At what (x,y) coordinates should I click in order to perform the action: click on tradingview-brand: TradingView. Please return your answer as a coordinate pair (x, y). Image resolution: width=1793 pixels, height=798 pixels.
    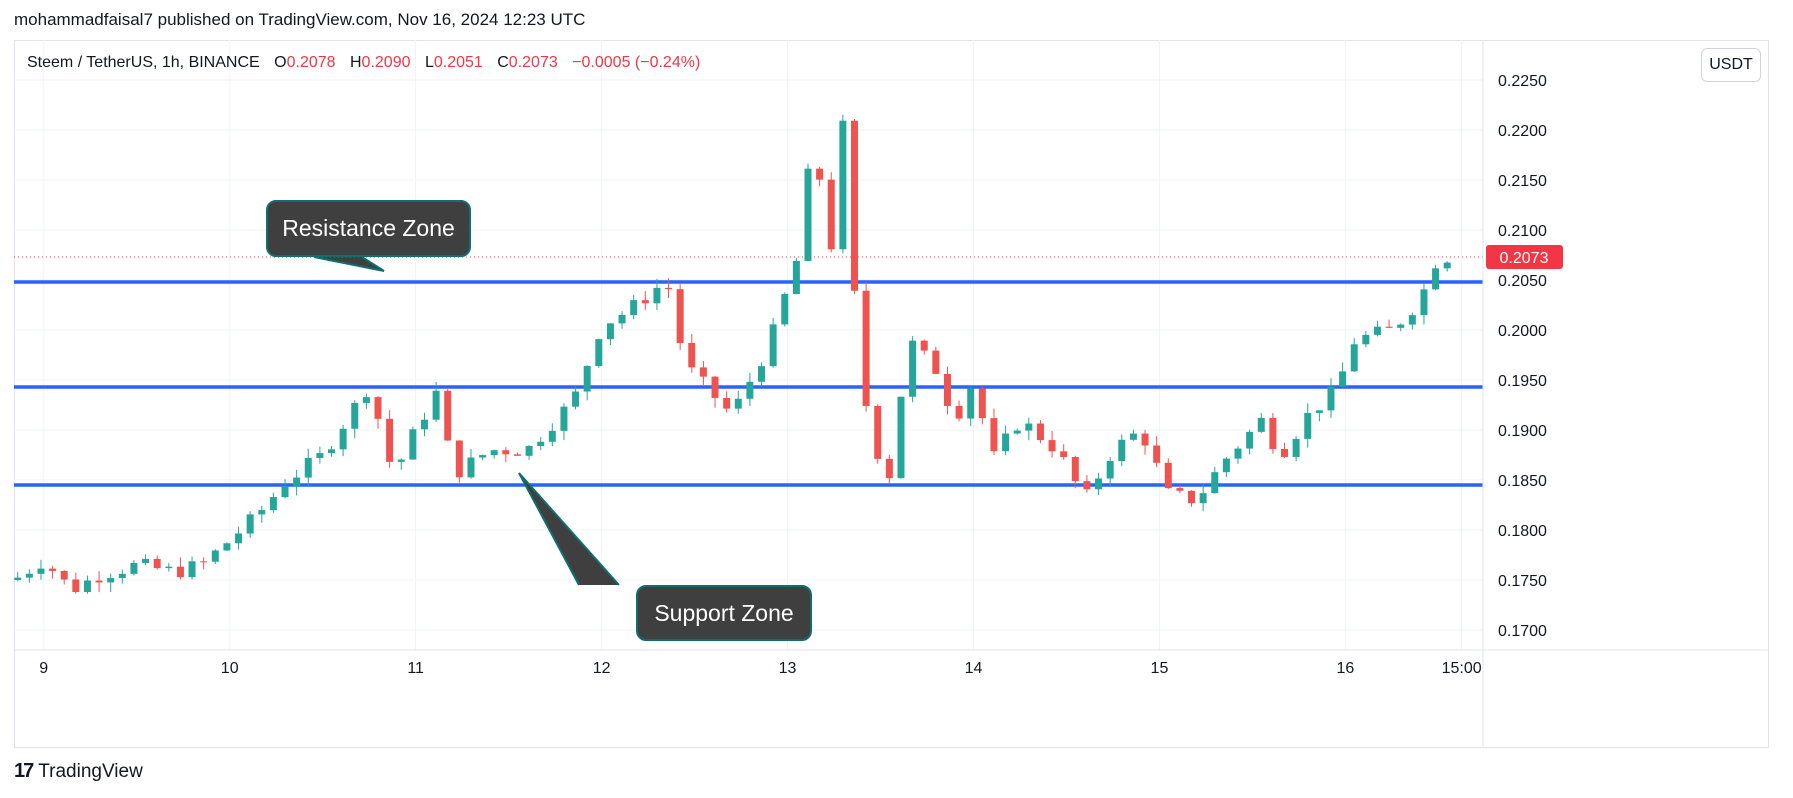
    Looking at the image, I should click on (90, 771).